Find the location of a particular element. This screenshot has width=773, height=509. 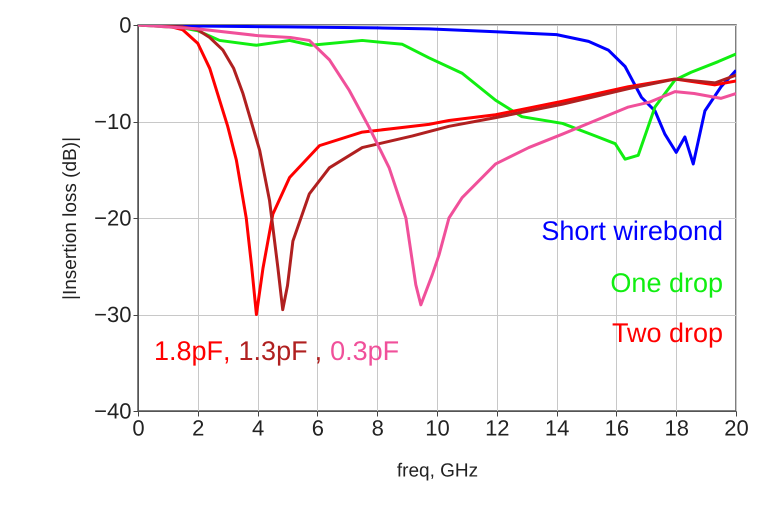

y-tick-label: −10 is located at coordinates (113, 121).